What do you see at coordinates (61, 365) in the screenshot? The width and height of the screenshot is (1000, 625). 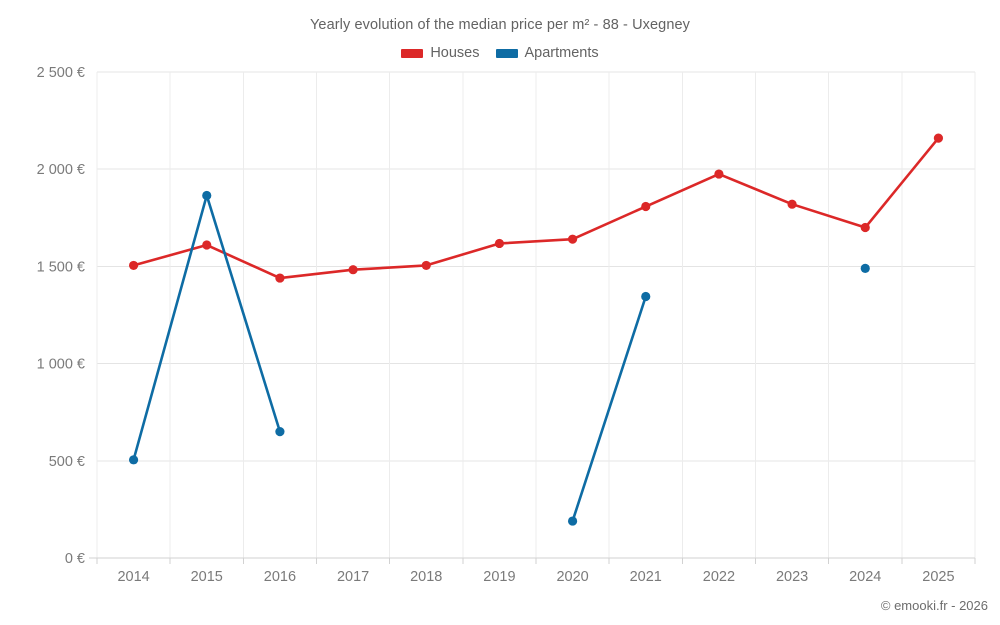 I see `y-tick-label: 1 000 €` at bounding box center [61, 365].